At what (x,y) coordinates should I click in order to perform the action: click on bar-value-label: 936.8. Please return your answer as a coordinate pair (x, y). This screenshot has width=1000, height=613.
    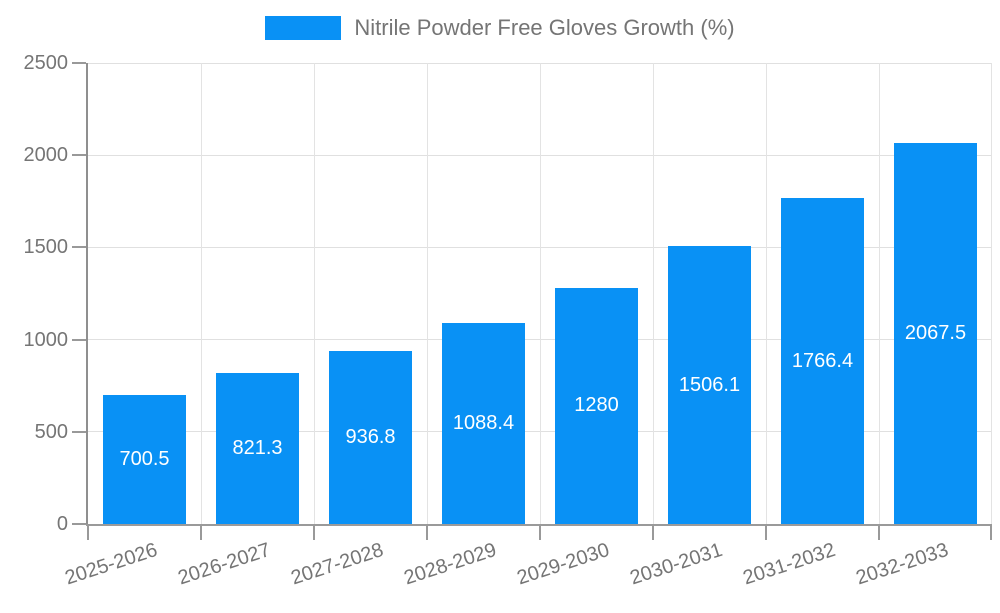
    Looking at the image, I should click on (370, 437).